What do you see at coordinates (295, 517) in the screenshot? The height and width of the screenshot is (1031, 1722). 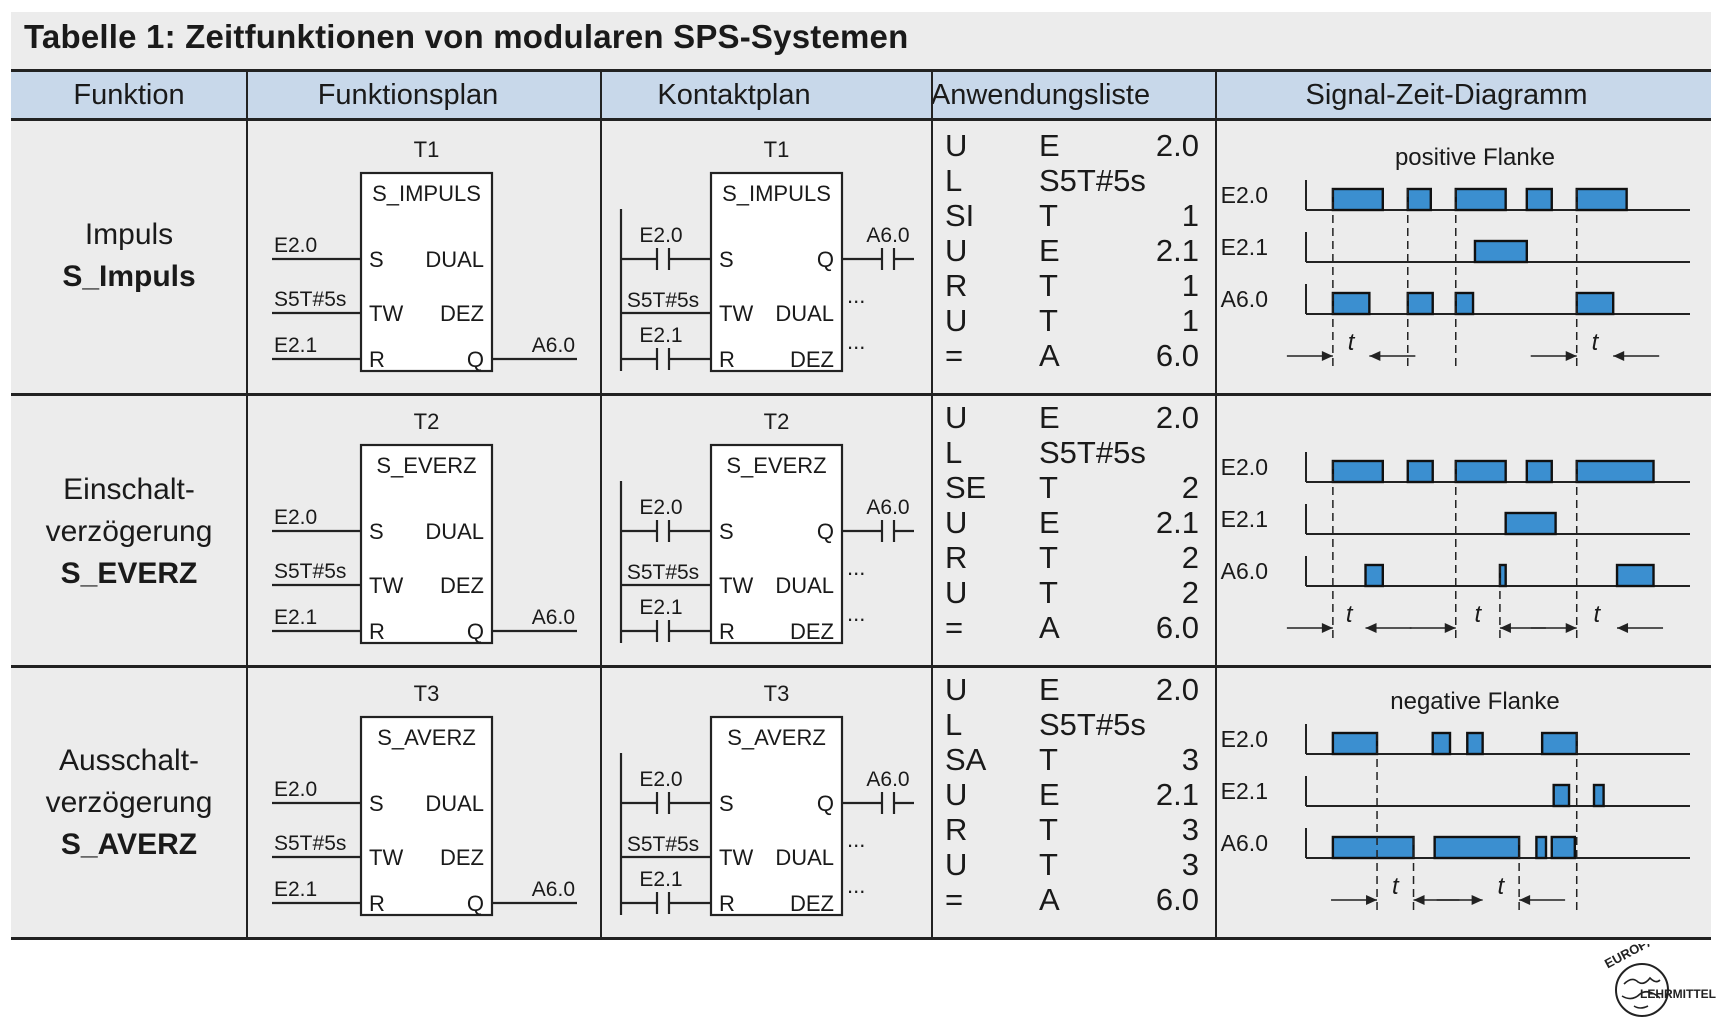 I see `signal-label-s: E2.0` at bounding box center [295, 517].